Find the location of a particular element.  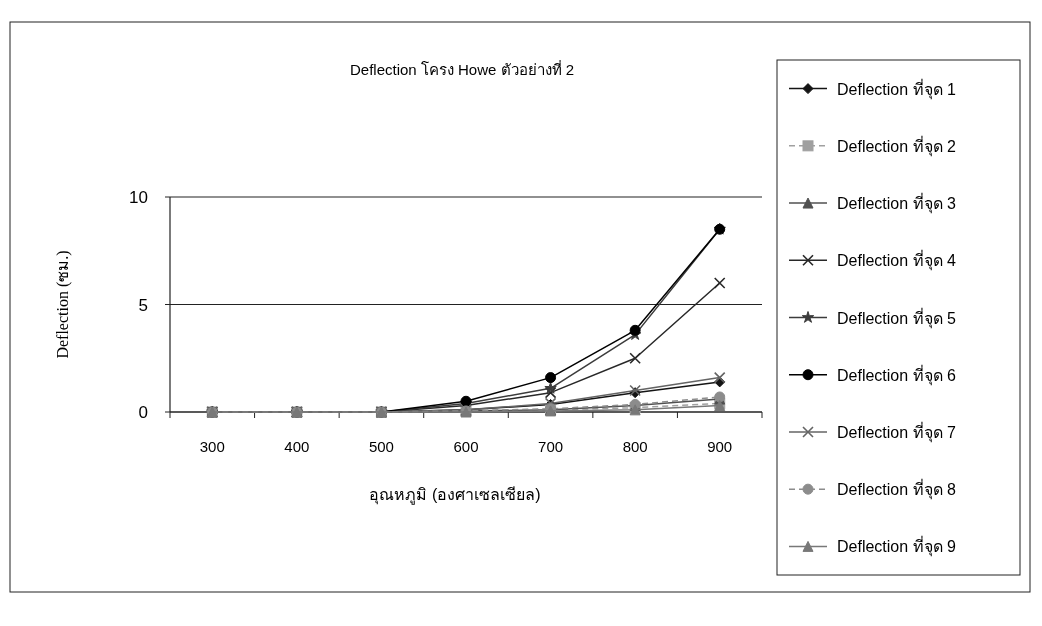

legend-label: Deflection ที่จุด 3 is located at coordinates (897, 203).